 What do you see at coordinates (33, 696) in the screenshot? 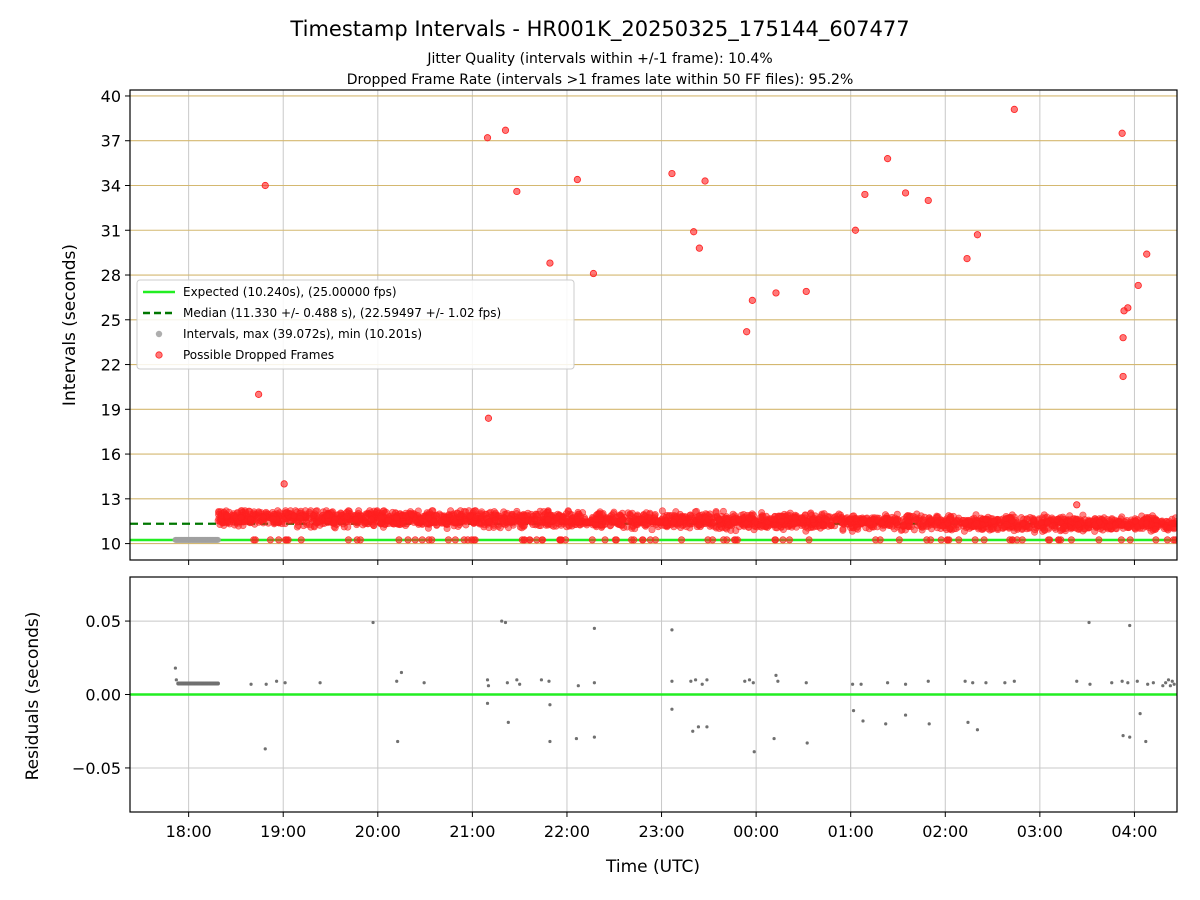
I see `residuals-y-axis-label: Residuals (seconds)` at bounding box center [33, 696].